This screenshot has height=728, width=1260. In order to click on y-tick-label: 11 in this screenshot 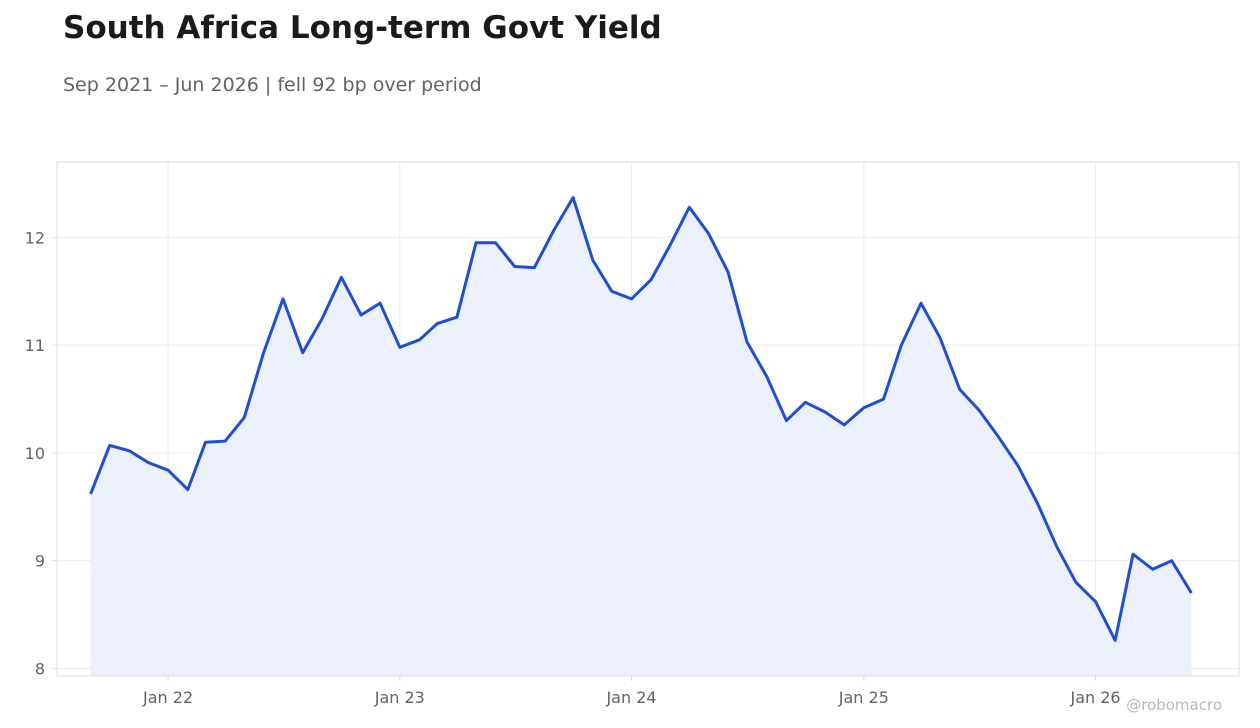, I will do `click(35, 345)`.